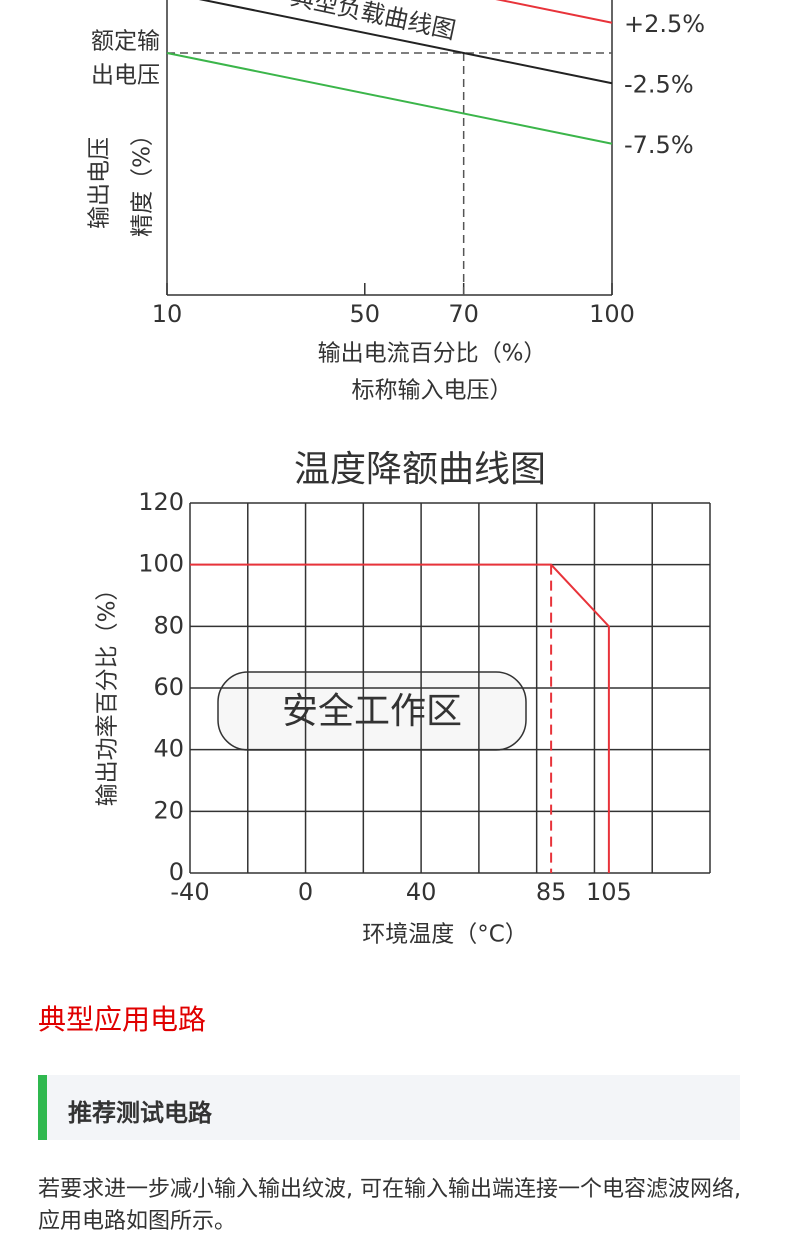 The width and height of the screenshot is (790, 1238). Describe the element at coordinates (445, 935) in the screenshot. I see `x-axis-label: 环境温度（°C）` at that location.